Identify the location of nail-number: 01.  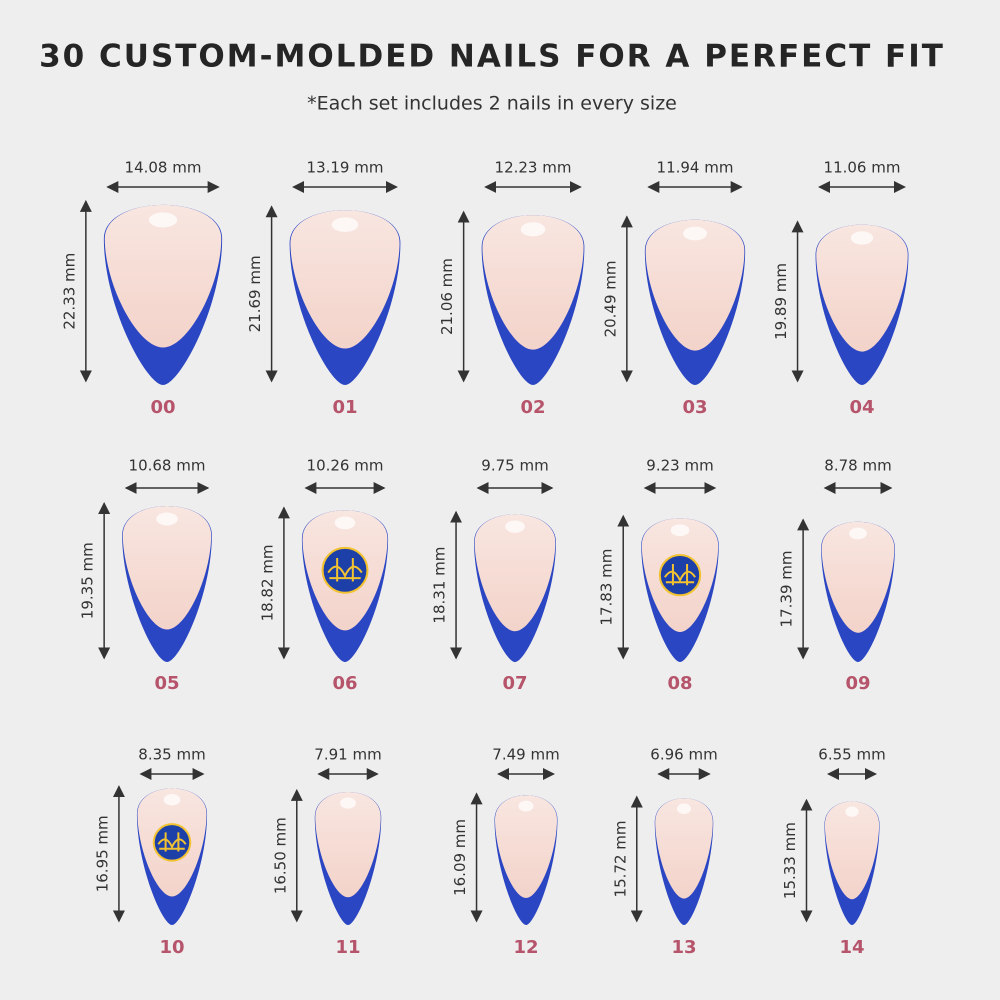
(344, 407).